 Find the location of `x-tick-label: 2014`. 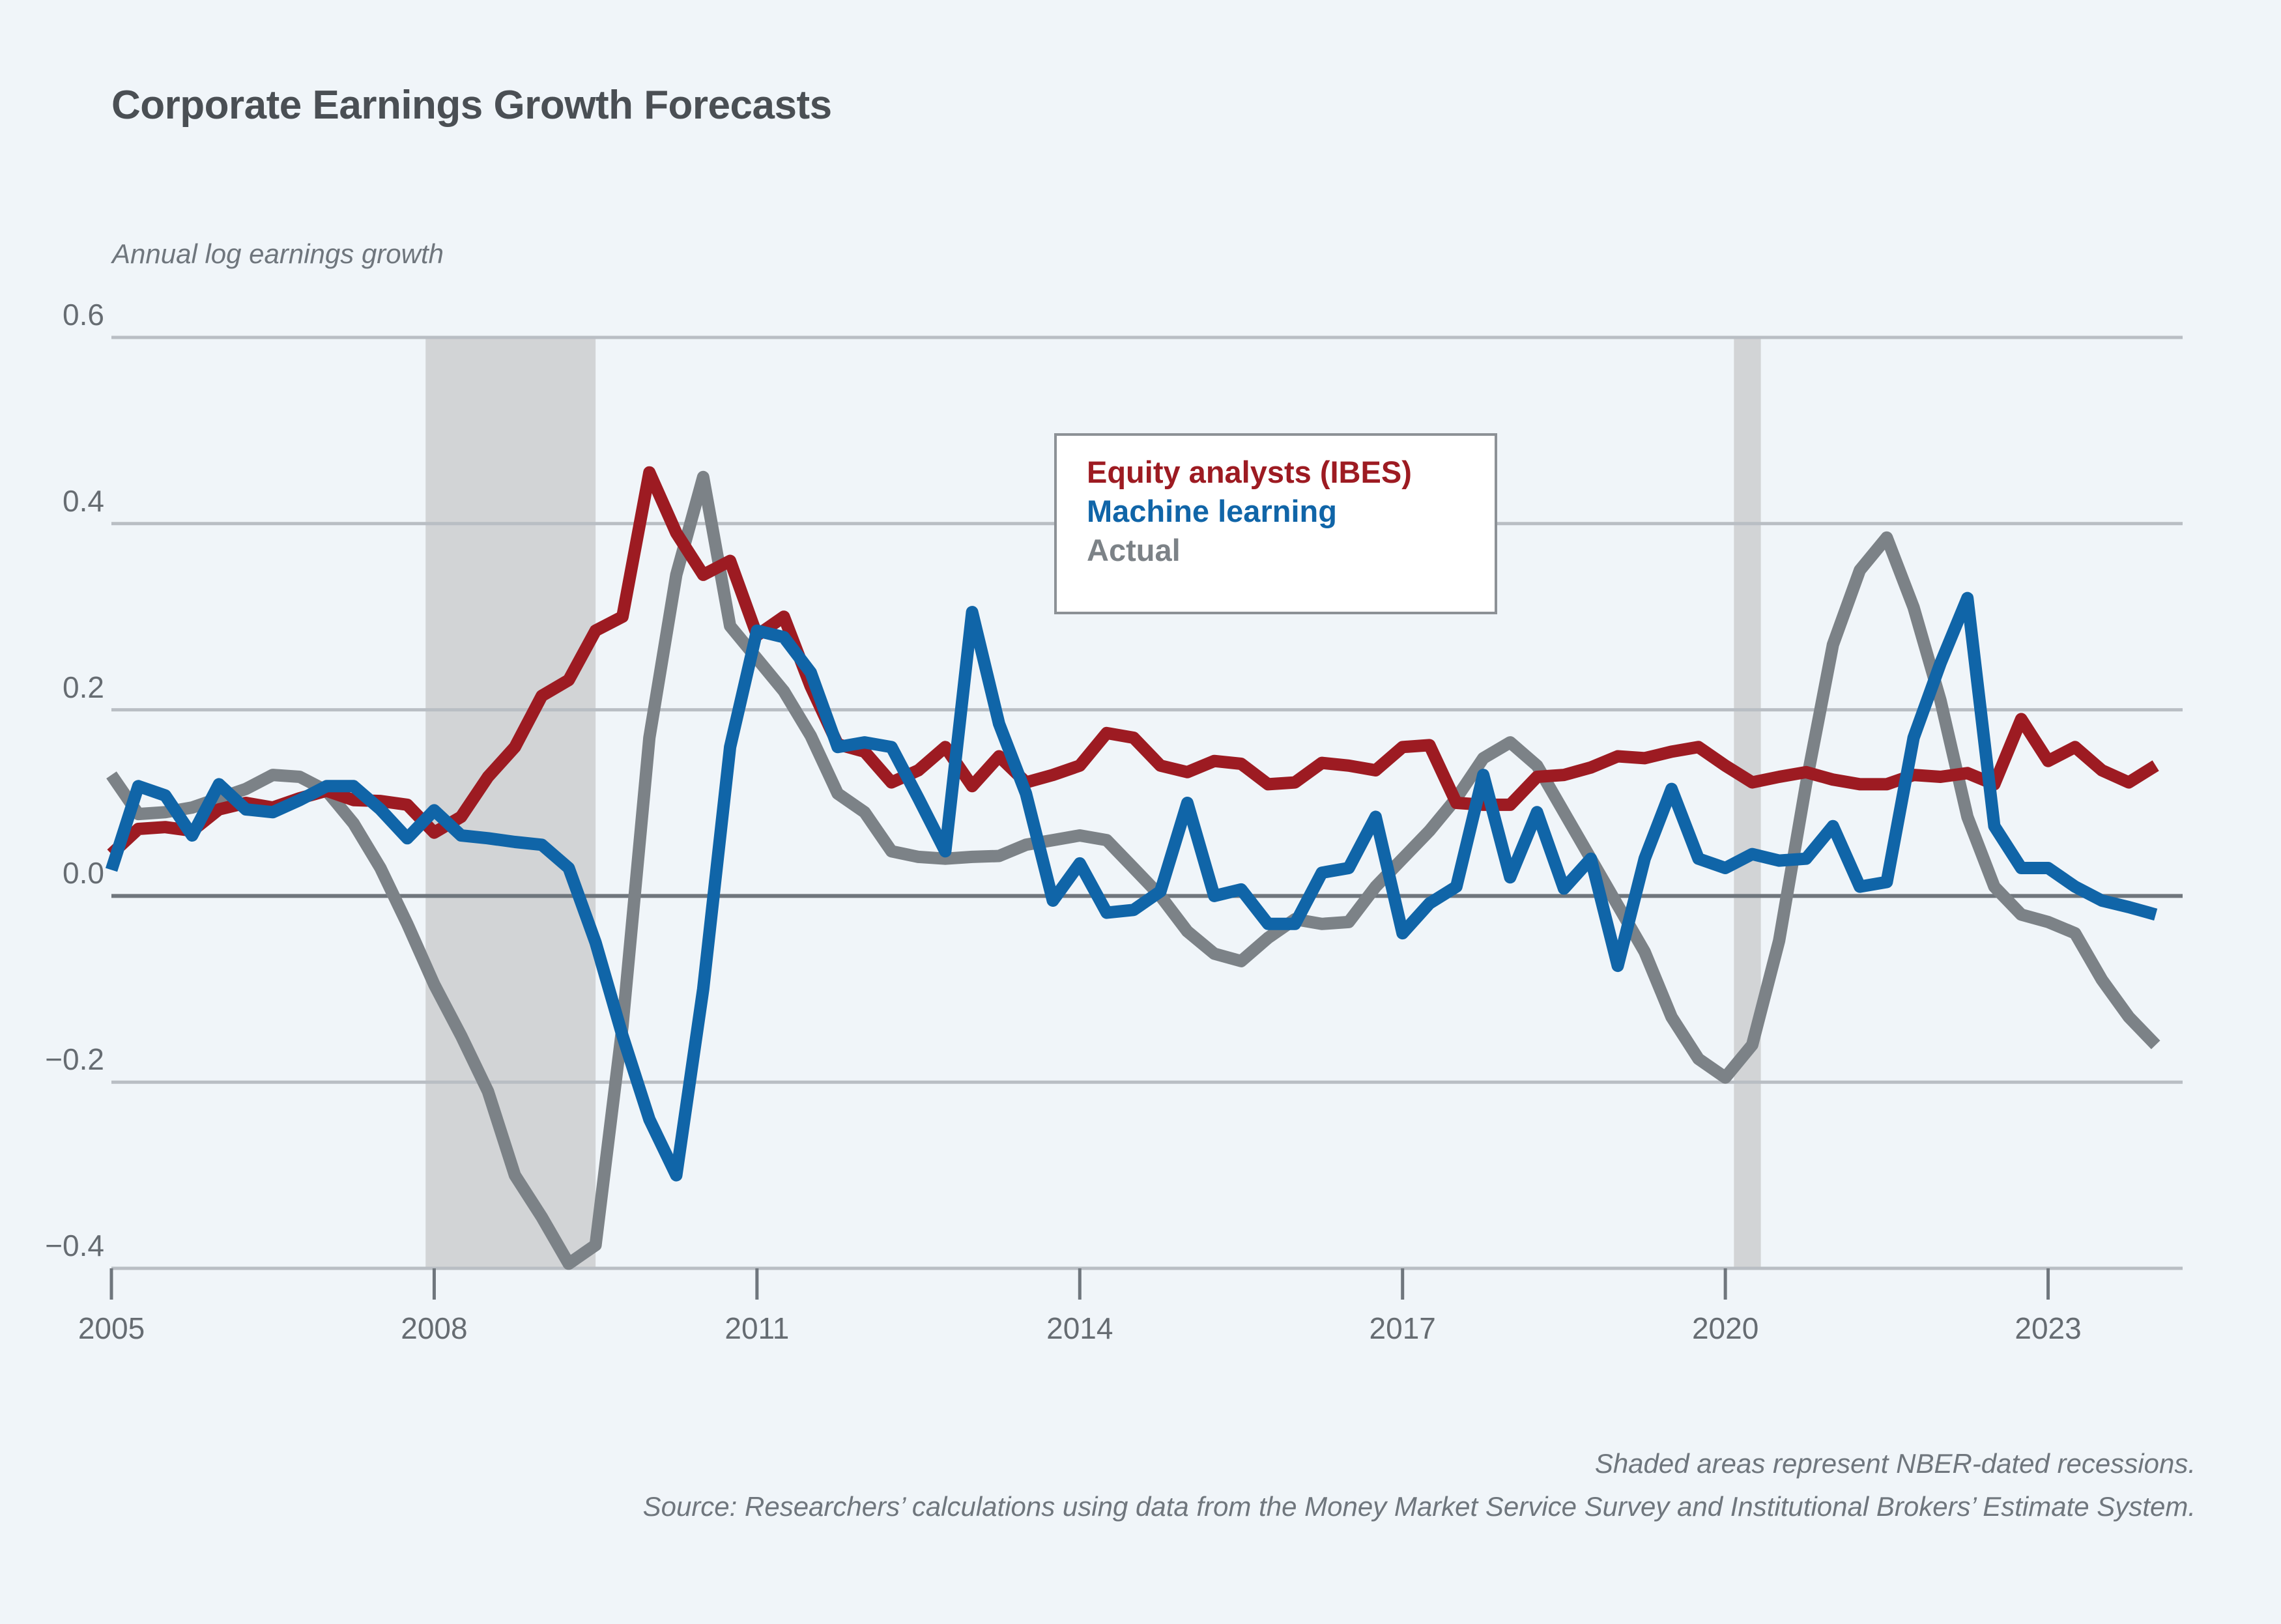

x-tick-label: 2014 is located at coordinates (1079, 1328).